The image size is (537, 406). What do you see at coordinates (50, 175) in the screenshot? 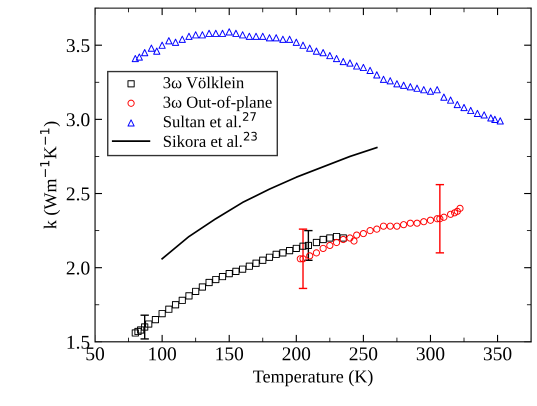
I see `y-axis-title: k (Wm$^{−1}$K$^{−1}$)` at bounding box center [50, 175].